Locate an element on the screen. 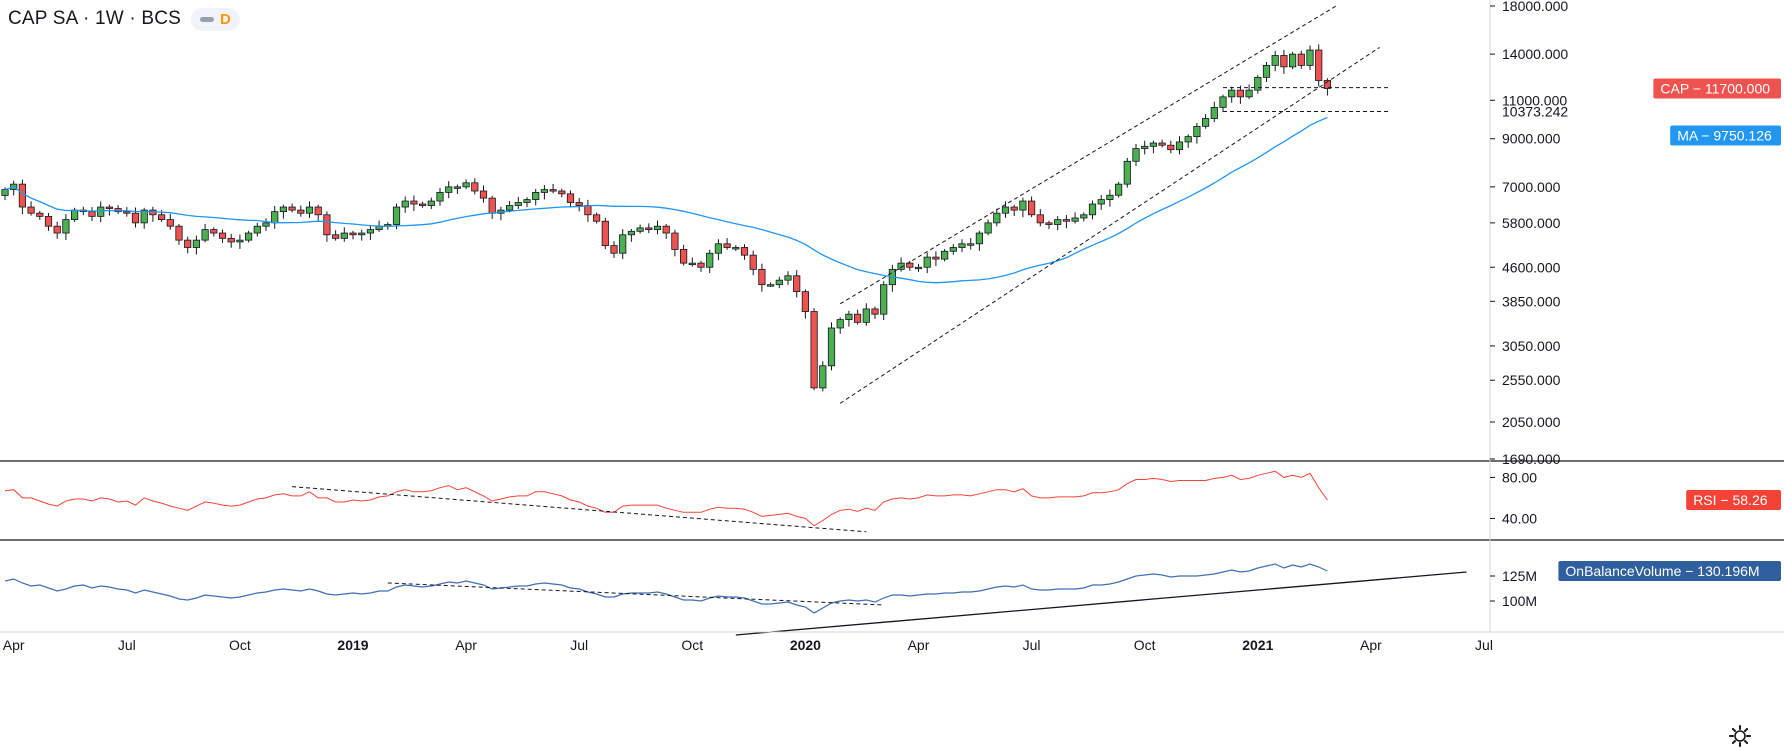  obv-resistance-trendline is located at coordinates (635, 594).